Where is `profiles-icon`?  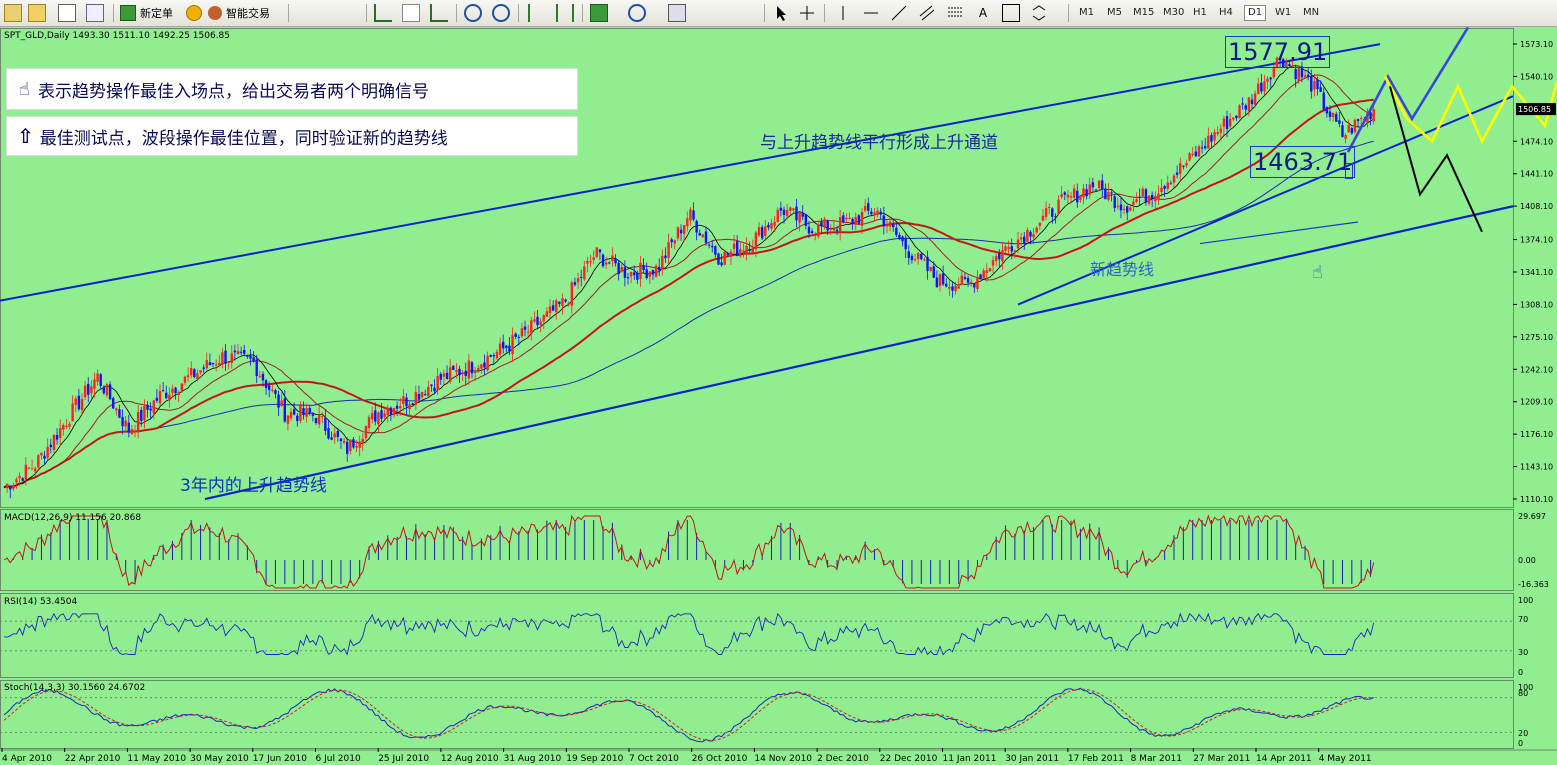 profiles-icon is located at coordinates (37, 13).